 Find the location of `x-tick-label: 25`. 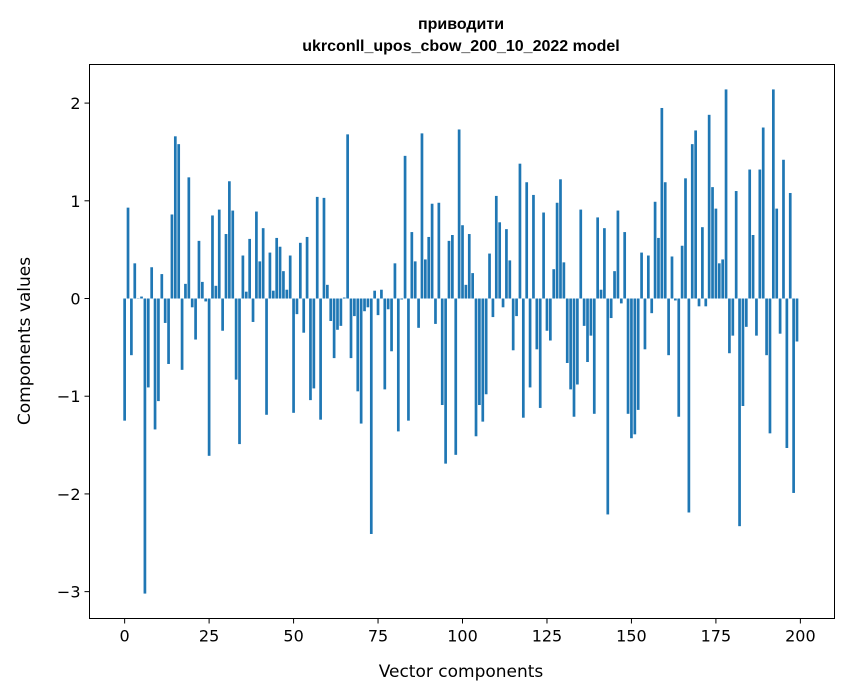

x-tick-label: 25 is located at coordinates (209, 636).